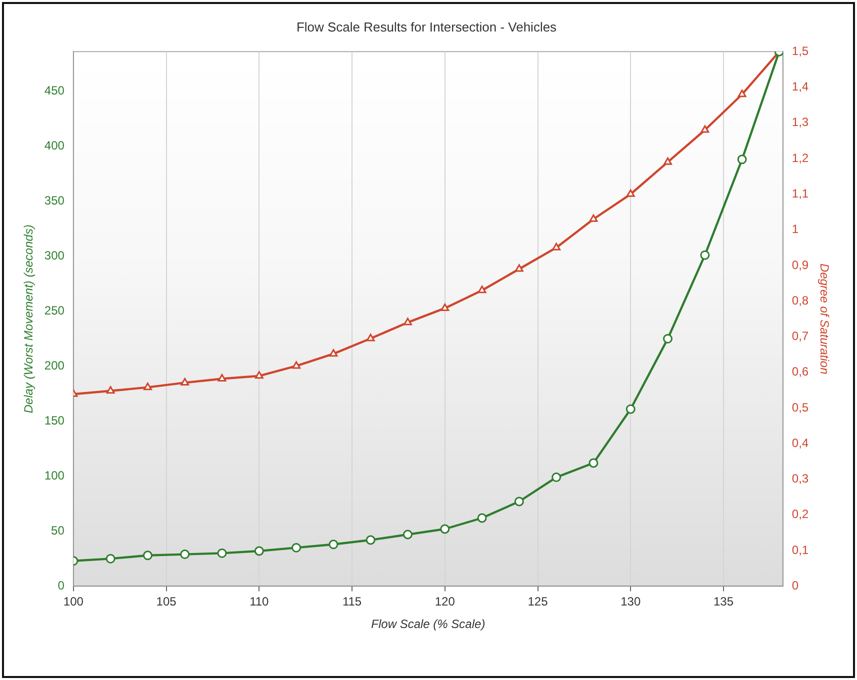 This screenshot has height=680, width=857. I want to click on y-tick-label: 100, so click(54, 475).